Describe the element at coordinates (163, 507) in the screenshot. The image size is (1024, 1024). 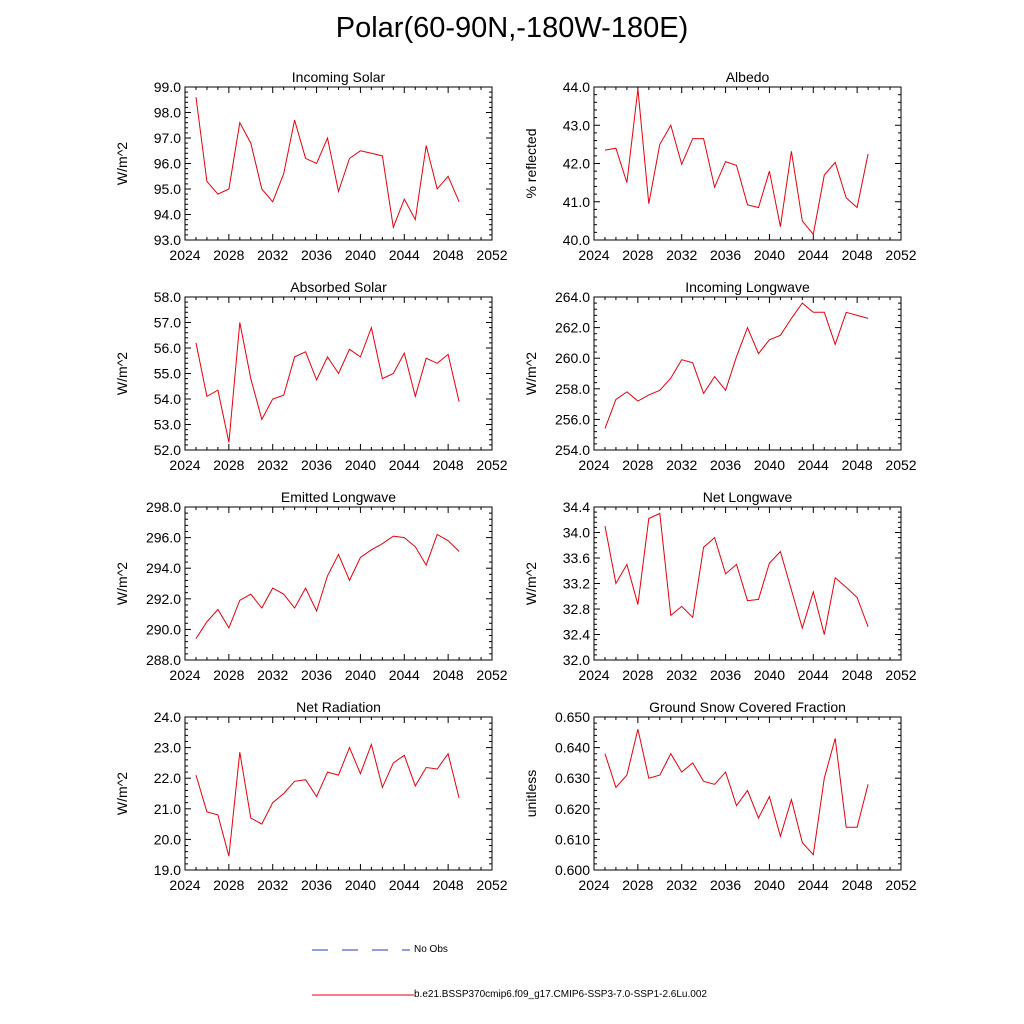
I see `y-tick-label: 298.0` at that location.